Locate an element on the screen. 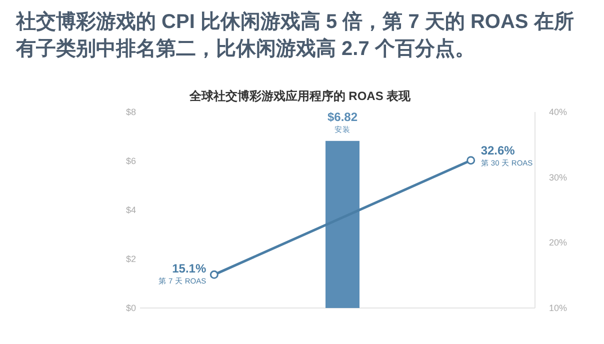 The height and width of the screenshot is (344, 604). data-label: 32.6% is located at coordinates (498, 150).